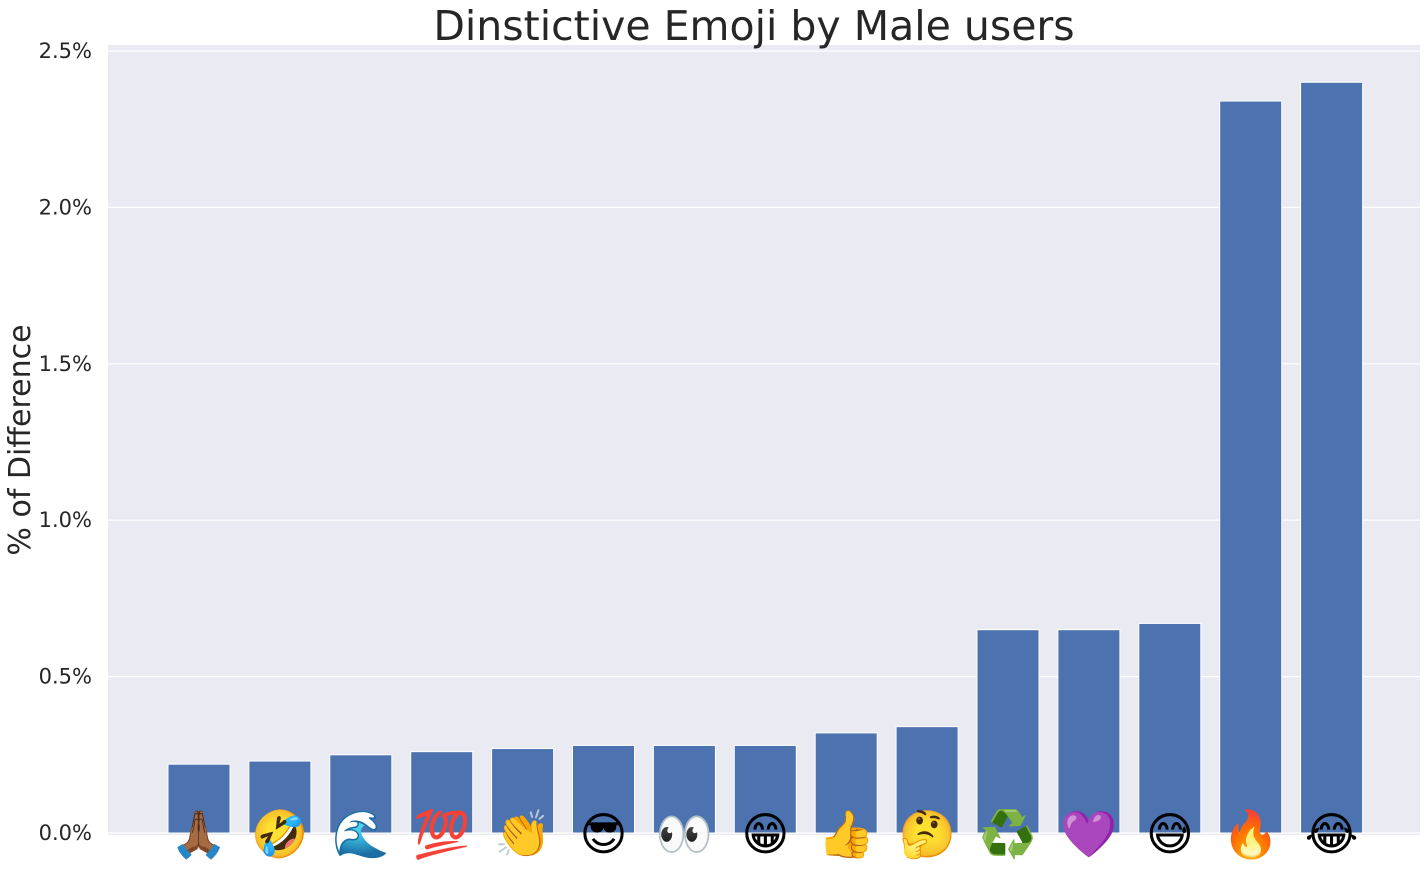 This screenshot has width=1428, height=886. I want to click on x-tick-label: 😂, so click(1332, 834).